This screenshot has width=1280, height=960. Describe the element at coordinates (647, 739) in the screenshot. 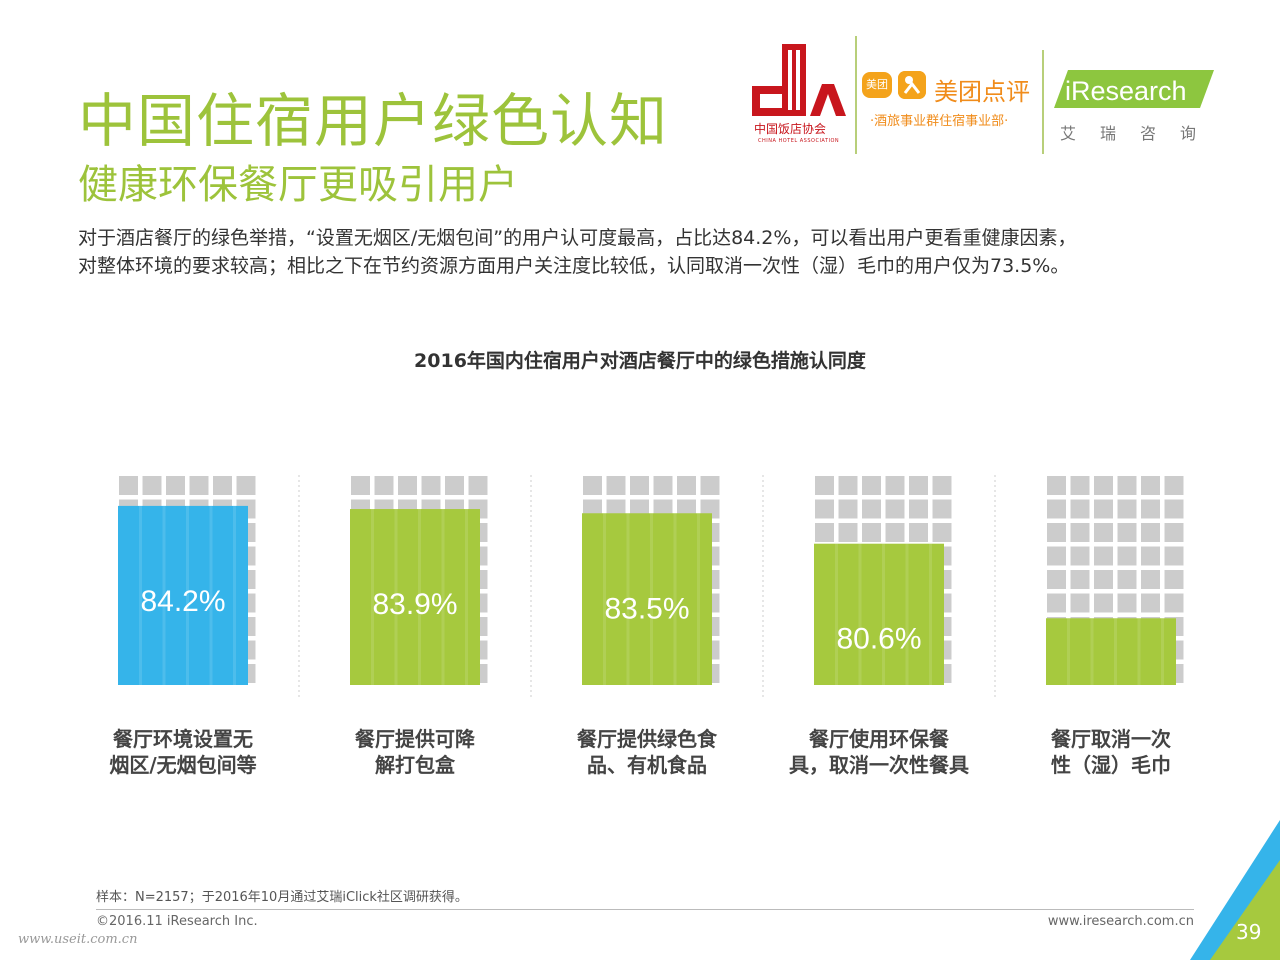

I see `category-label-line: 餐厅提供绿色食` at that location.